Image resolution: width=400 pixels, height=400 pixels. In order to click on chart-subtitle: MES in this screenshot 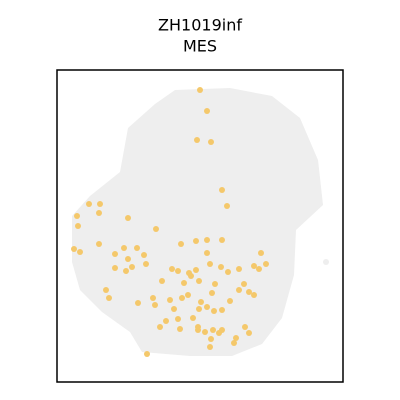, I will do `click(200, 46)`.